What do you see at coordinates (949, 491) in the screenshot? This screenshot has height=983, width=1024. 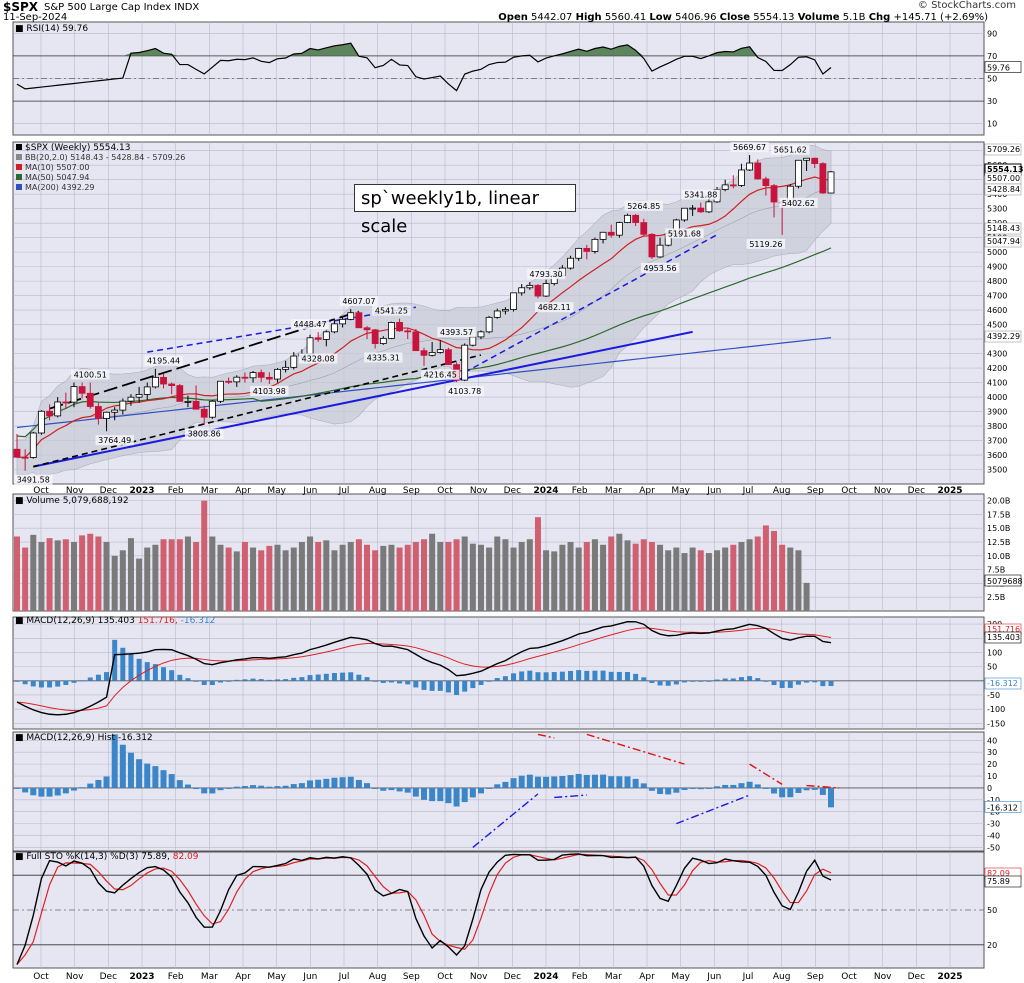 I see `month-label-top: 2025` at bounding box center [949, 491].